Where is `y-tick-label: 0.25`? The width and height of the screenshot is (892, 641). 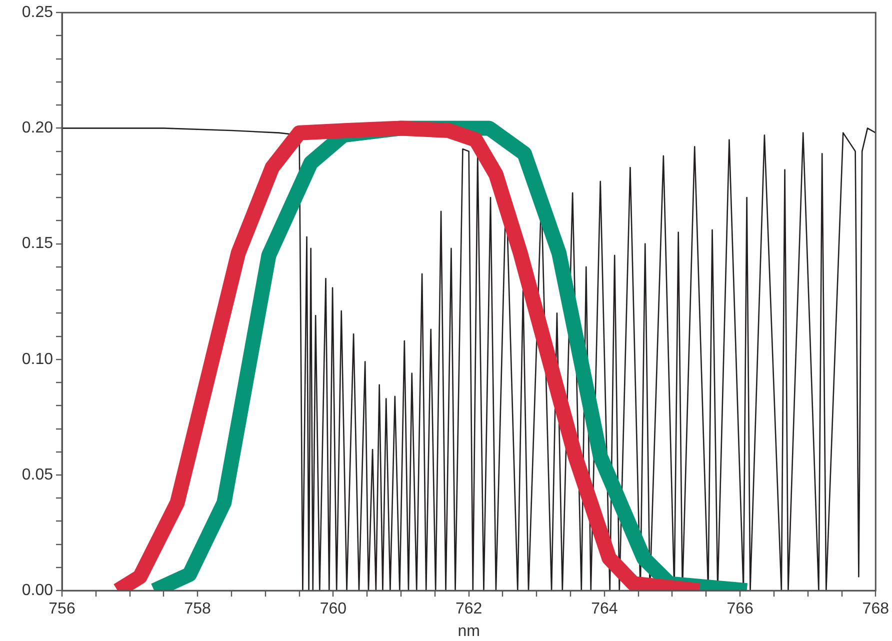 y-tick-label: 0.25 is located at coordinates (38, 13).